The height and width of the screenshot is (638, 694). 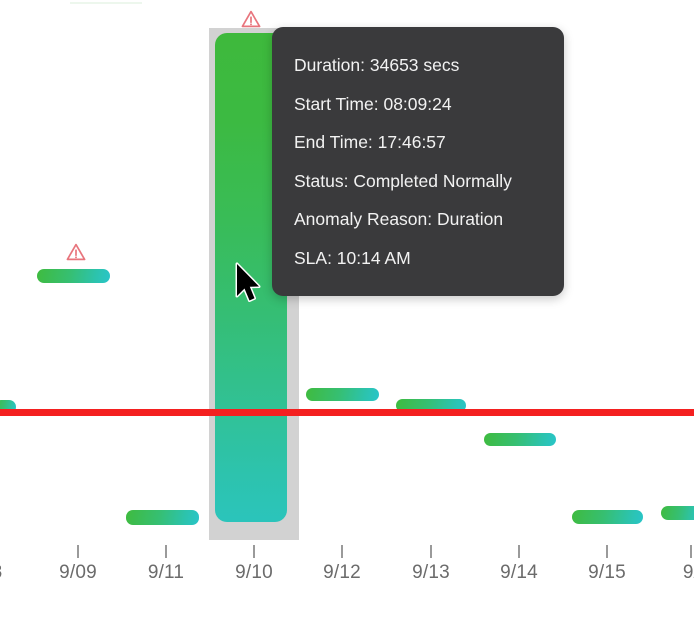 What do you see at coordinates (377, 65) in the screenshot?
I see `tooltip-row-duration: Duration: 34653 secs` at bounding box center [377, 65].